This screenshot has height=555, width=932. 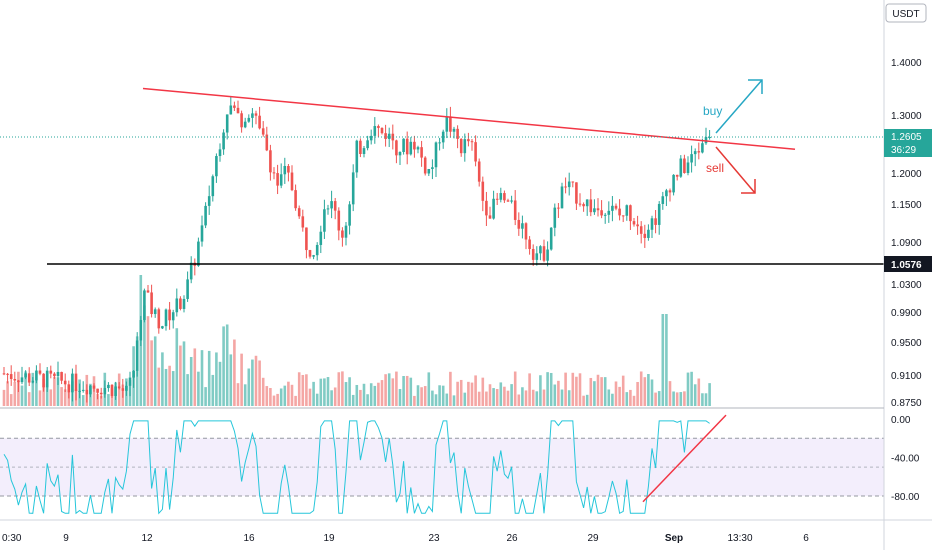 I want to click on time-tick-label: Sep, so click(x=674, y=538).